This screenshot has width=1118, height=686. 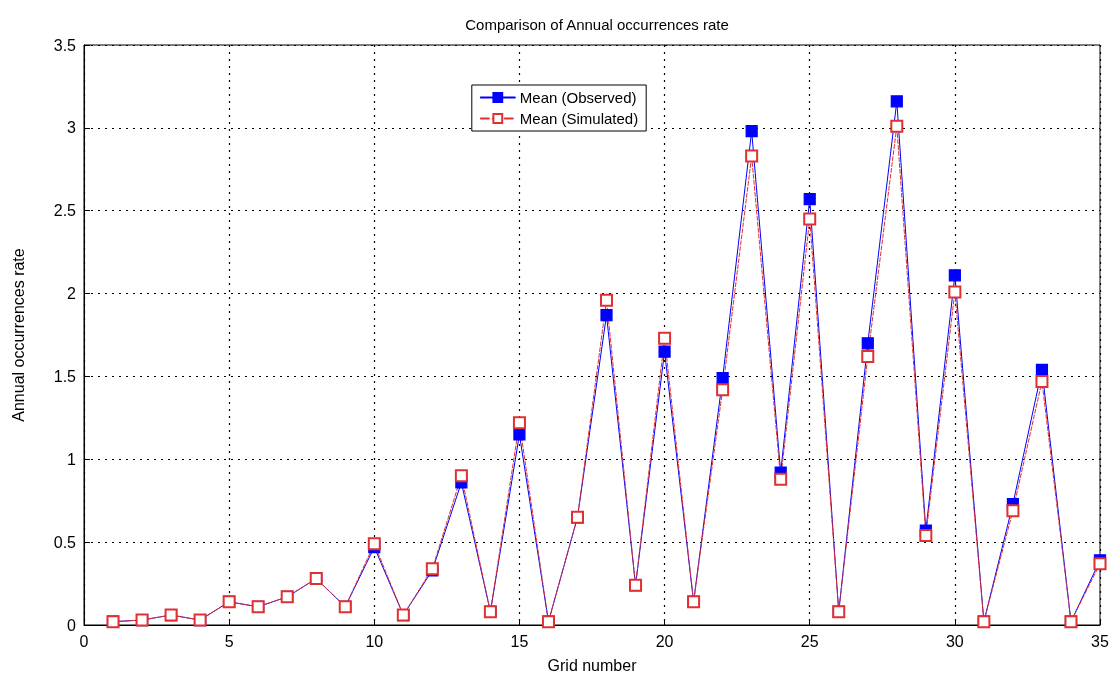 What do you see at coordinates (72, 294) in the screenshot?
I see `y-tick-label: 2` at bounding box center [72, 294].